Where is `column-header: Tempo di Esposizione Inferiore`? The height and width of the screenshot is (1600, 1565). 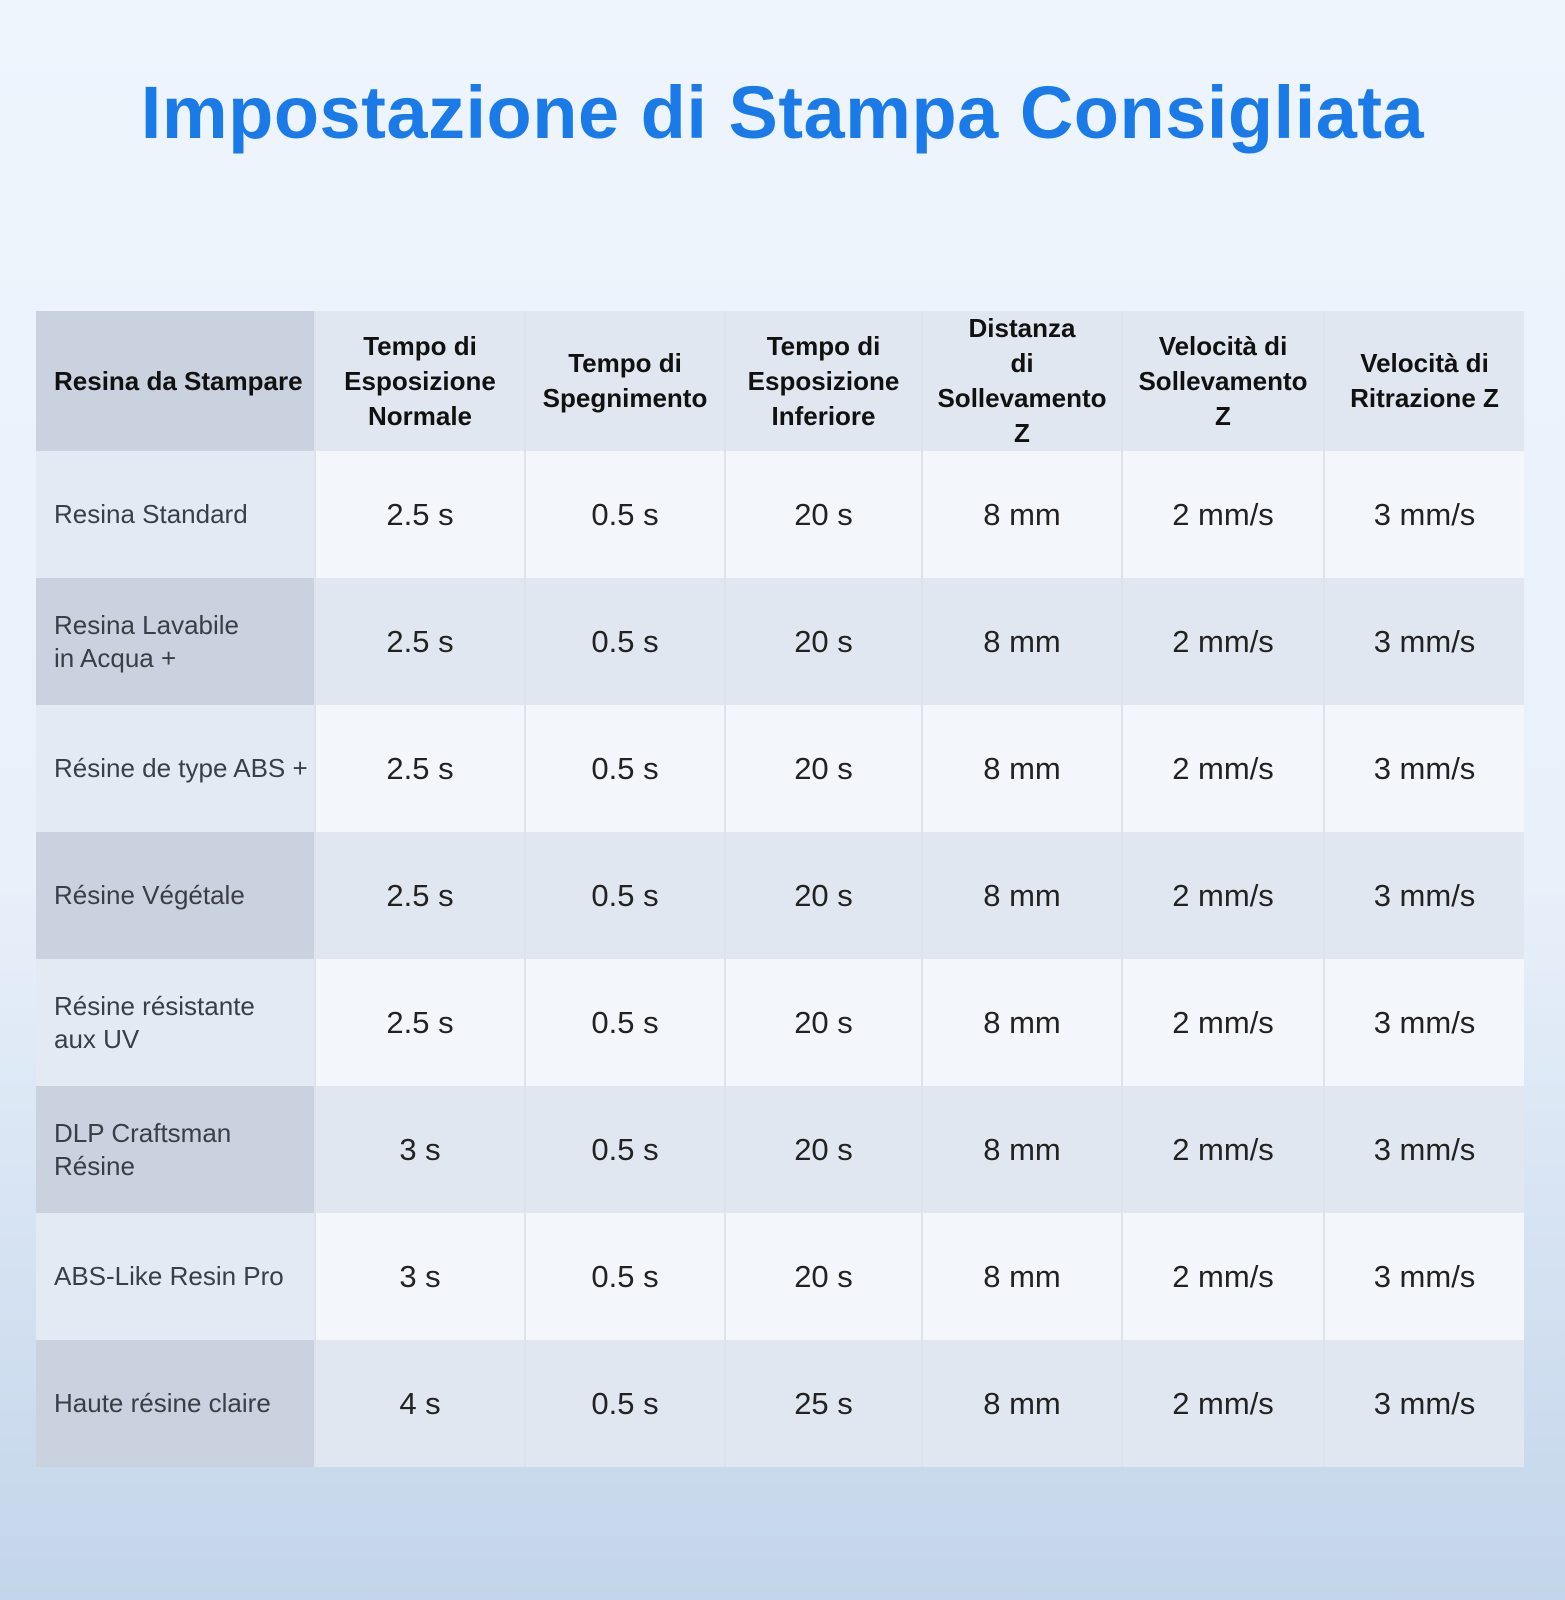
column-header: Tempo di Esposizione Inferiore is located at coordinates (823, 381).